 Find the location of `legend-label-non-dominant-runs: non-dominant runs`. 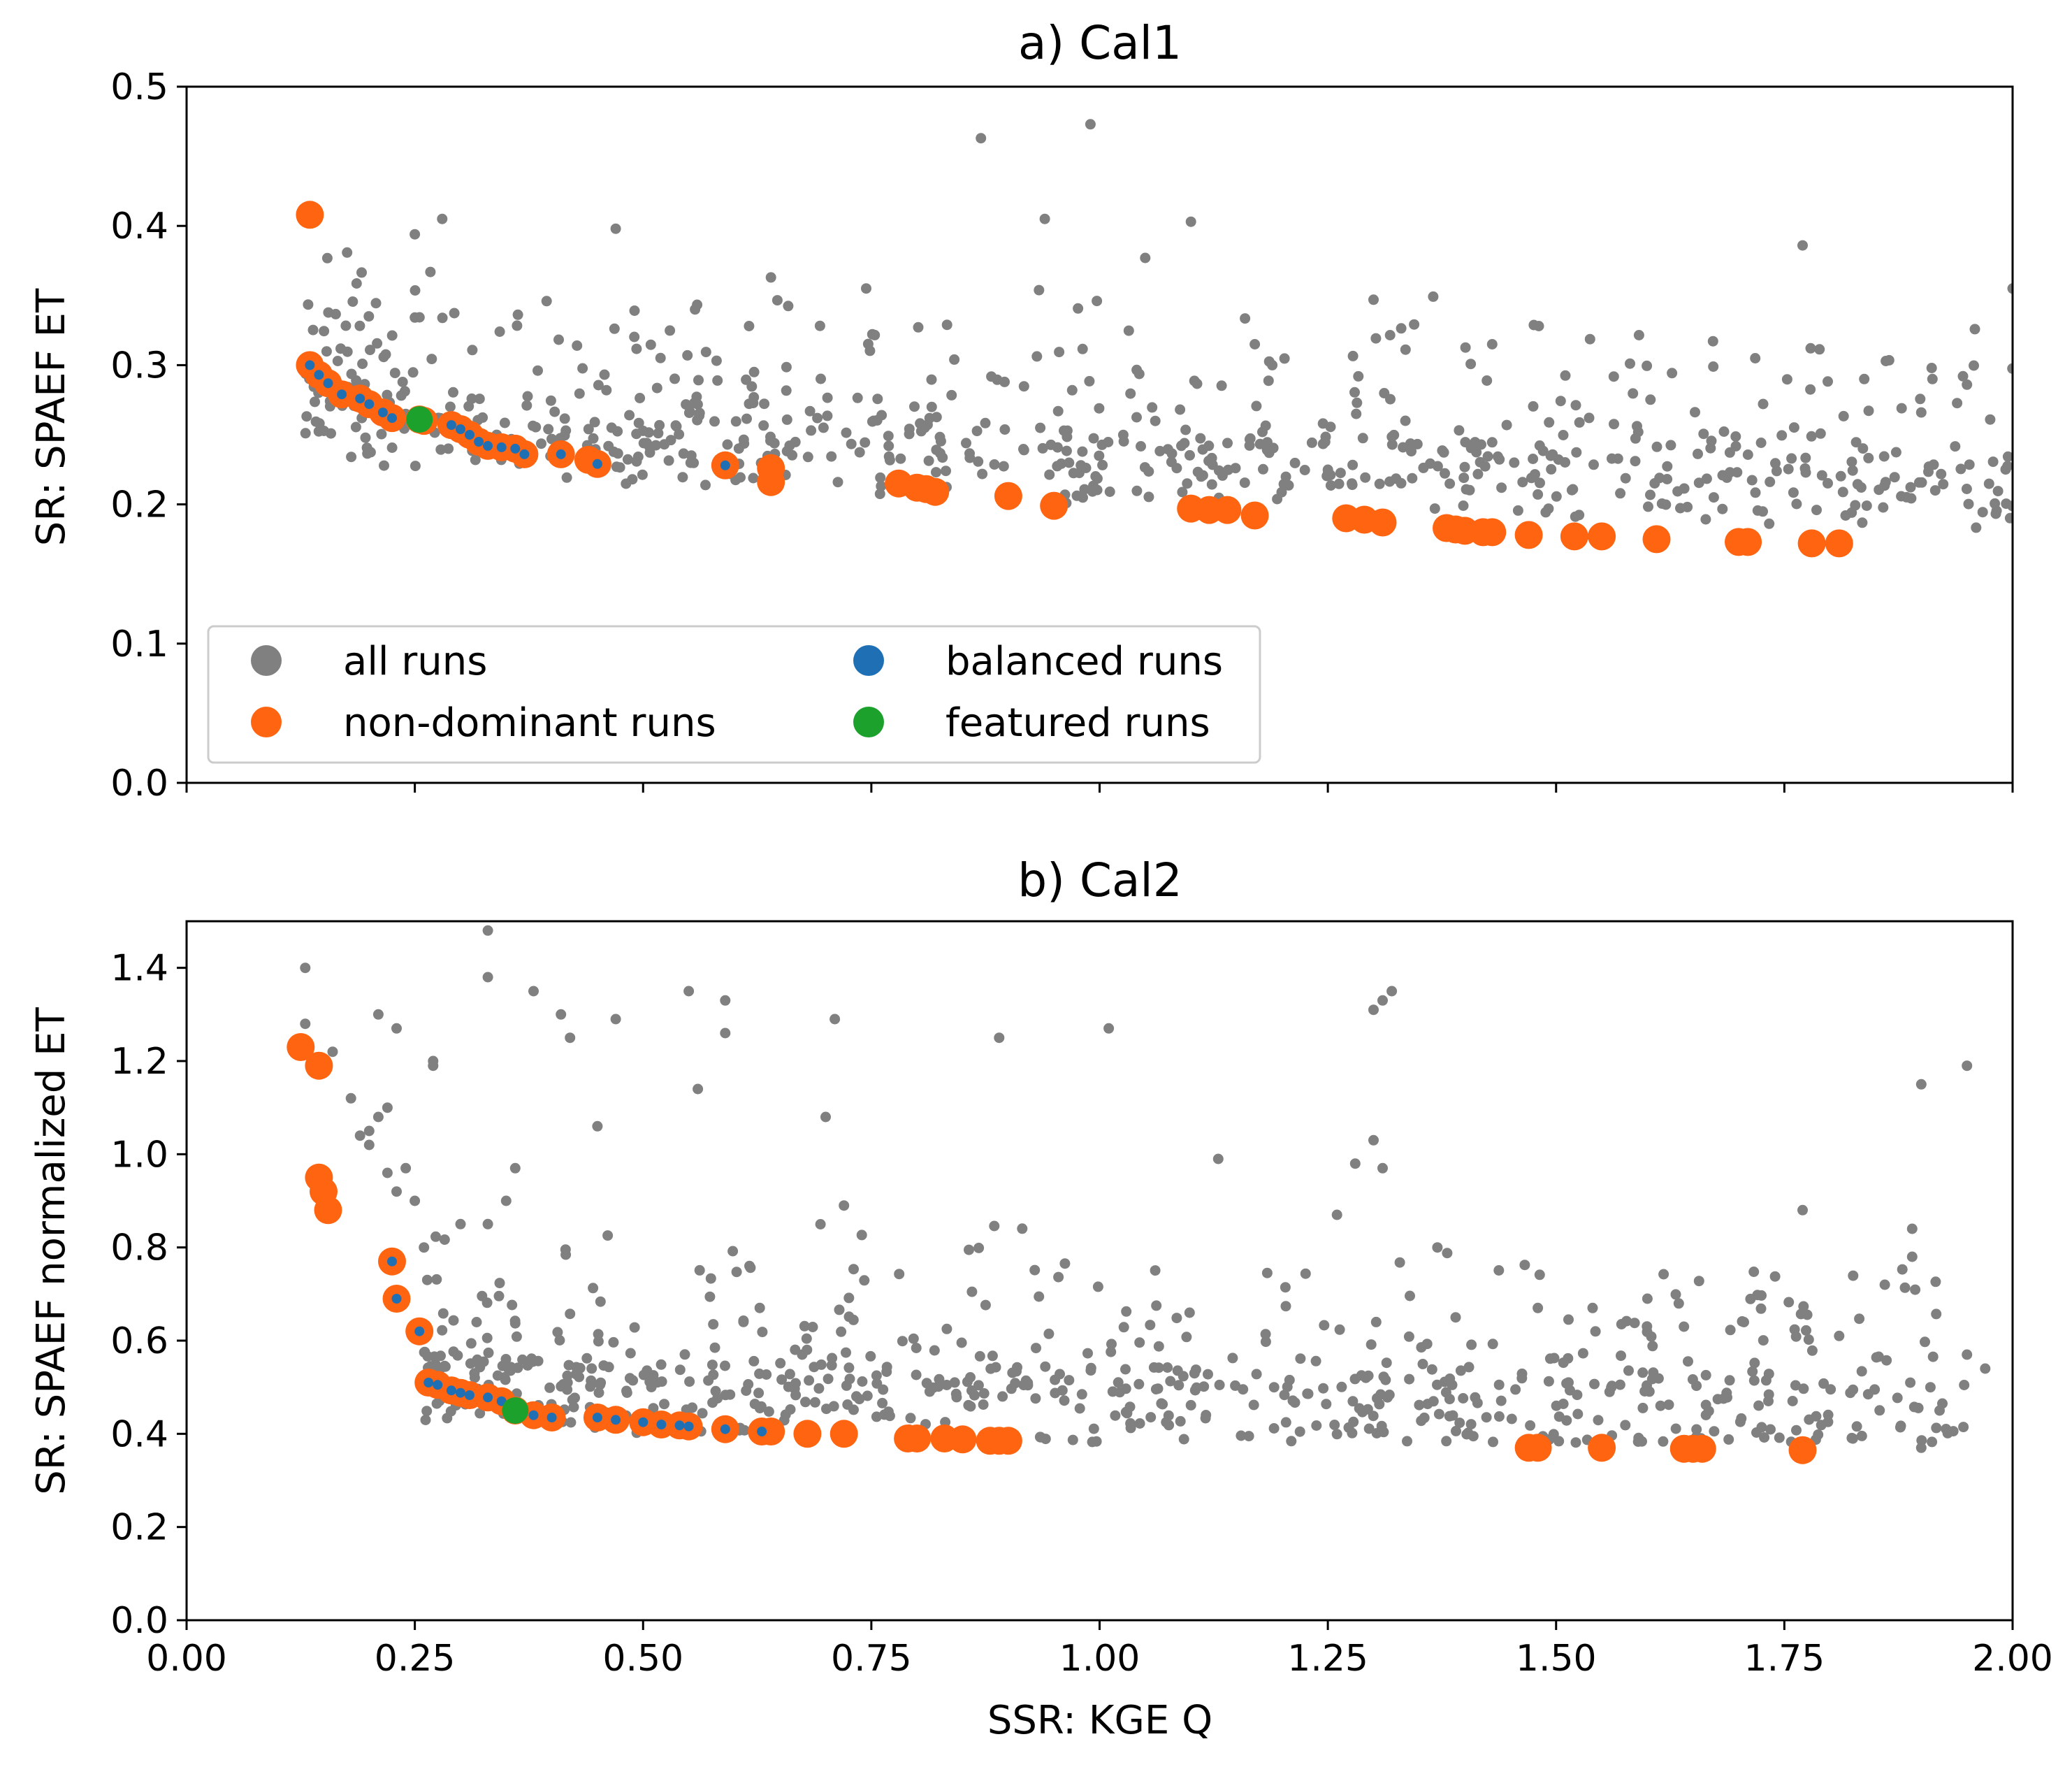

legend-label-non-dominant-runs: non-dominant runs is located at coordinates (529, 723).